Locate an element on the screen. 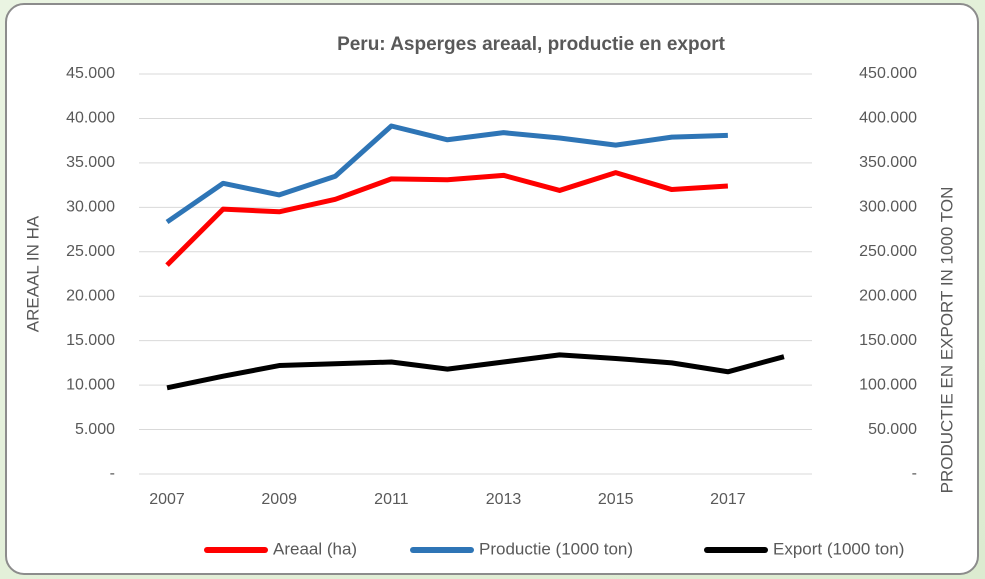 The height and width of the screenshot is (579, 985). y-tick-label: 35.000 is located at coordinates (90, 162).